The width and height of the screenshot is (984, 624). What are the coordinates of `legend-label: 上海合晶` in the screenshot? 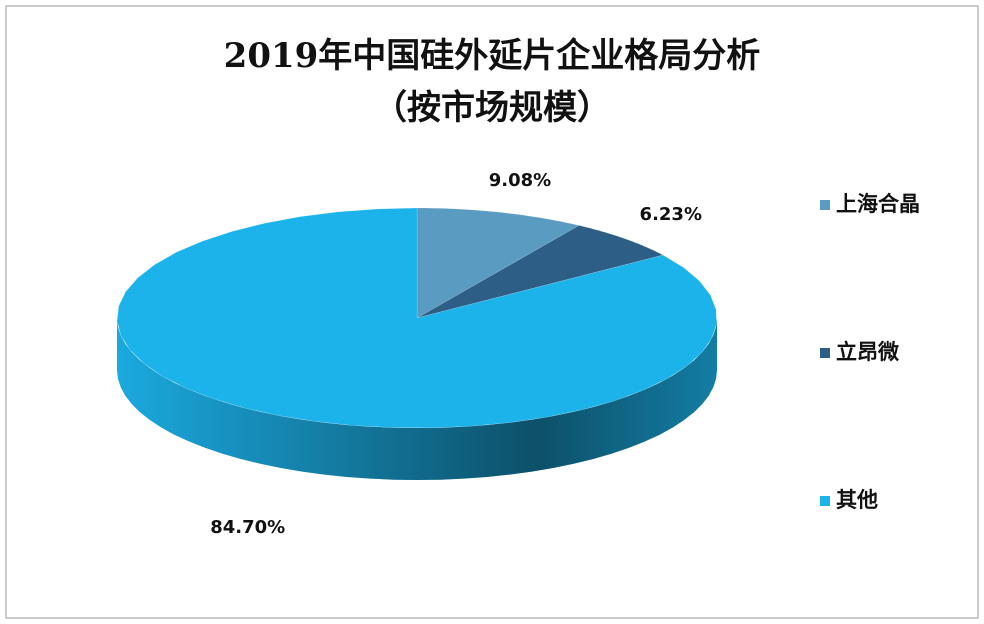 It's located at (878, 204).